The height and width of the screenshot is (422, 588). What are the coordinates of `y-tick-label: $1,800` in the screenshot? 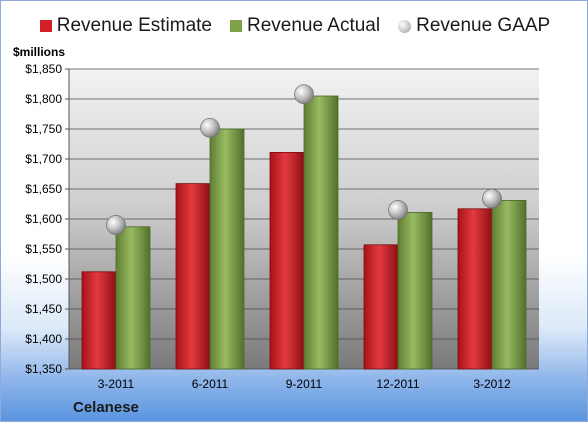 It's located at (43, 99).